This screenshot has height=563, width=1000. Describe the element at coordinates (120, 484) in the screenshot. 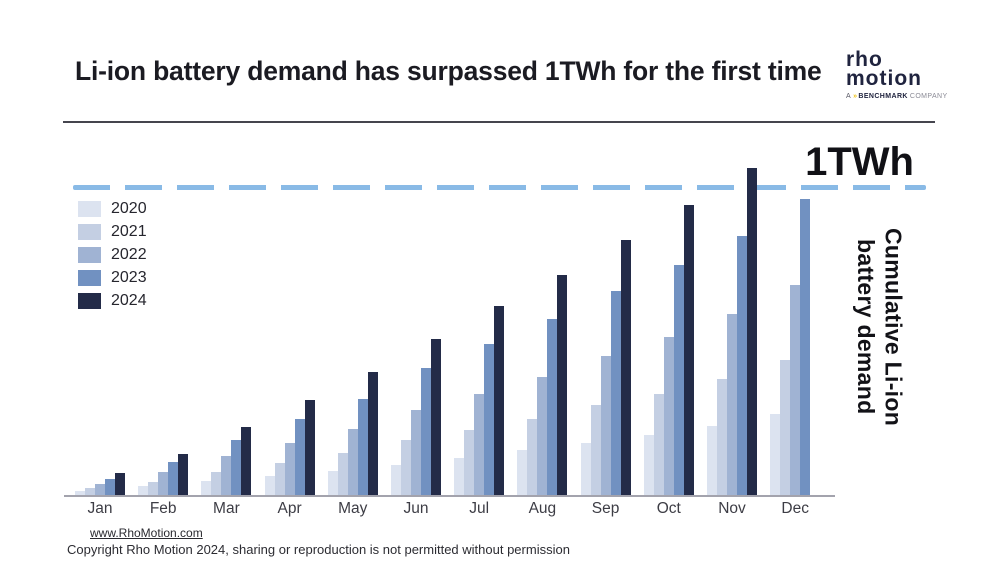

I see `bar-2024-jan` at that location.